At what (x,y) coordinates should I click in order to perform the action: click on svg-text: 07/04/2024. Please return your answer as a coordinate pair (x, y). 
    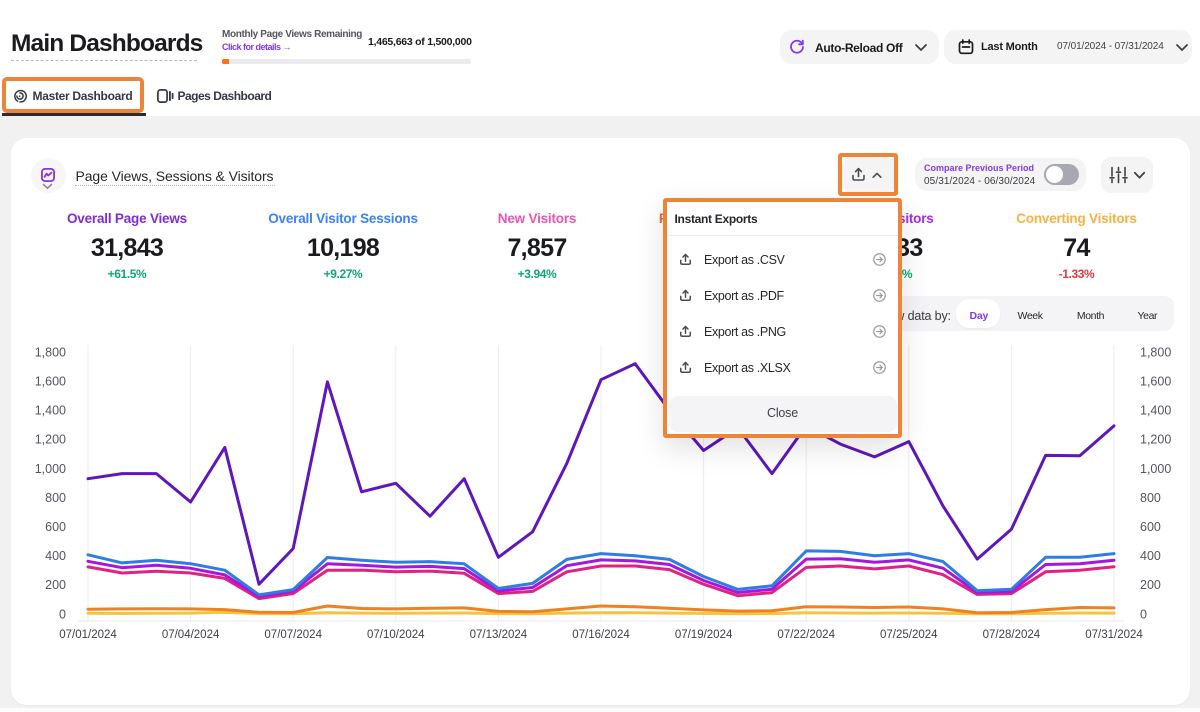
    Looking at the image, I should click on (191, 635).